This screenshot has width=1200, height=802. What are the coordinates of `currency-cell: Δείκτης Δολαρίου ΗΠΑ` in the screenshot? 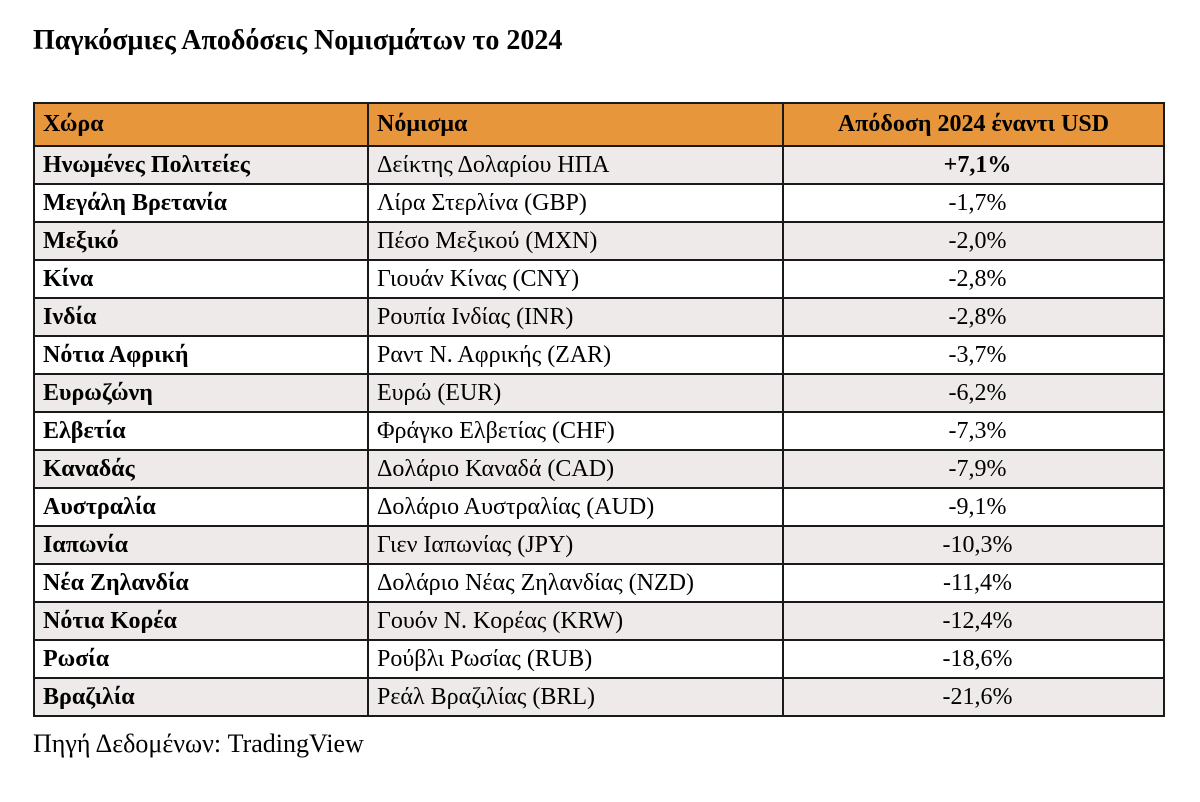 It's located at (575, 165).